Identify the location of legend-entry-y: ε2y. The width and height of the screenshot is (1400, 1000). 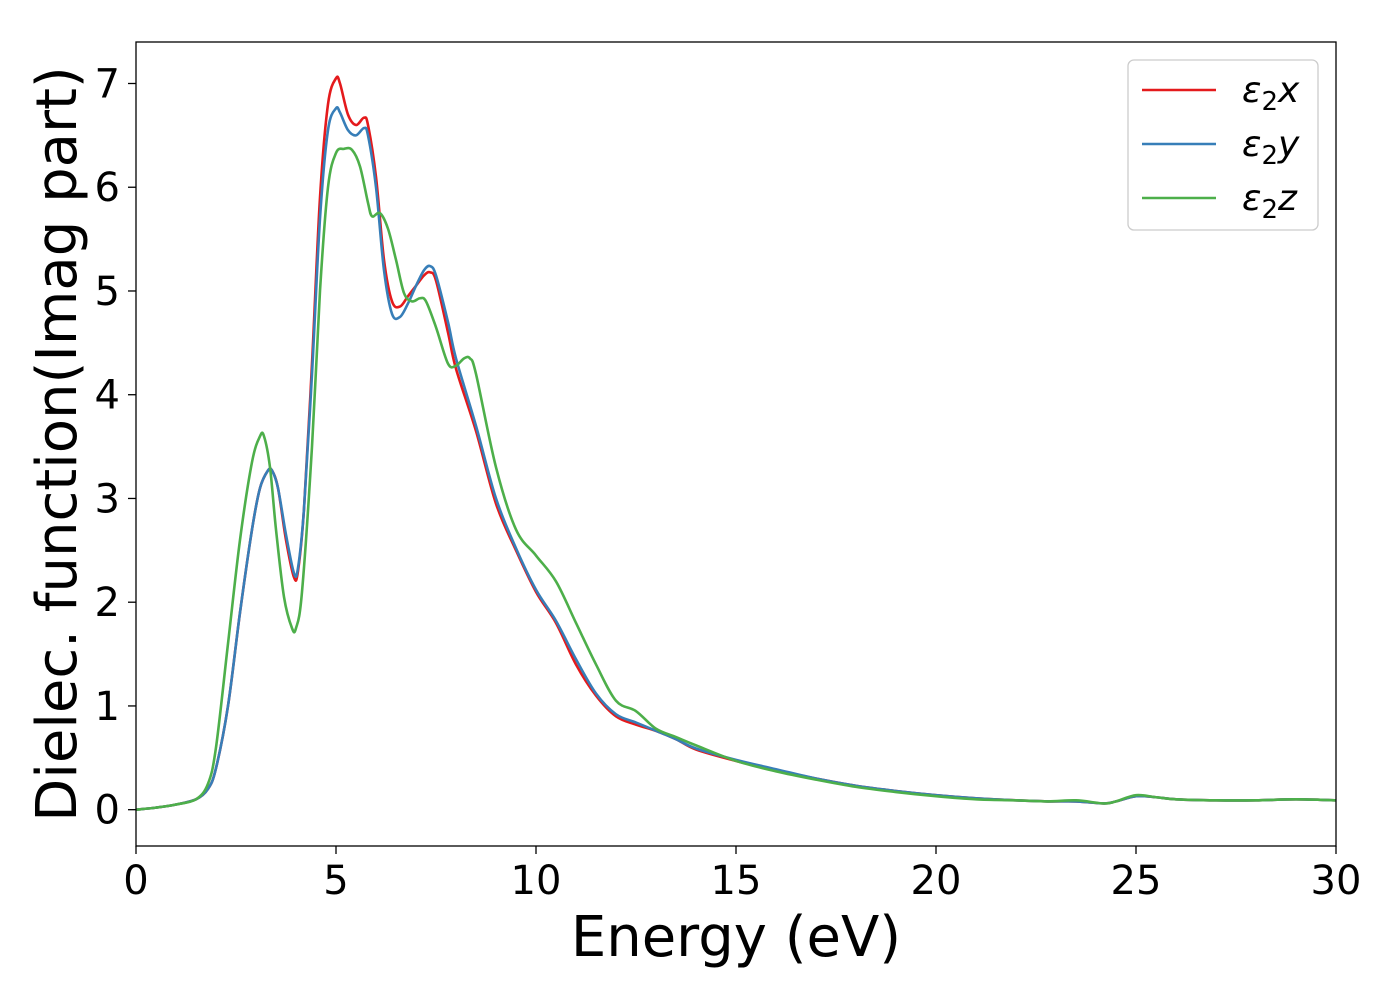
(1221, 147).